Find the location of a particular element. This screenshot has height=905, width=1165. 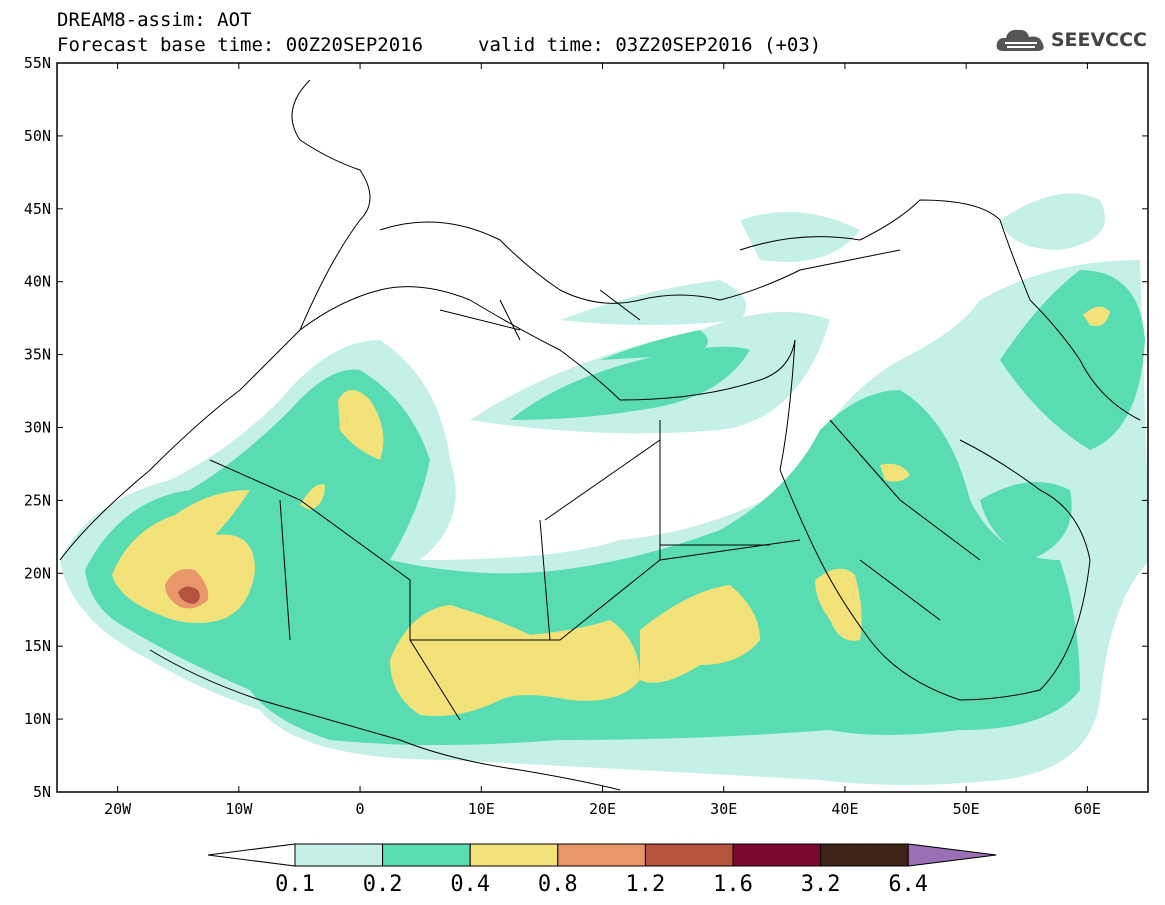

colorbar-under-arrow is located at coordinates (251, 855).